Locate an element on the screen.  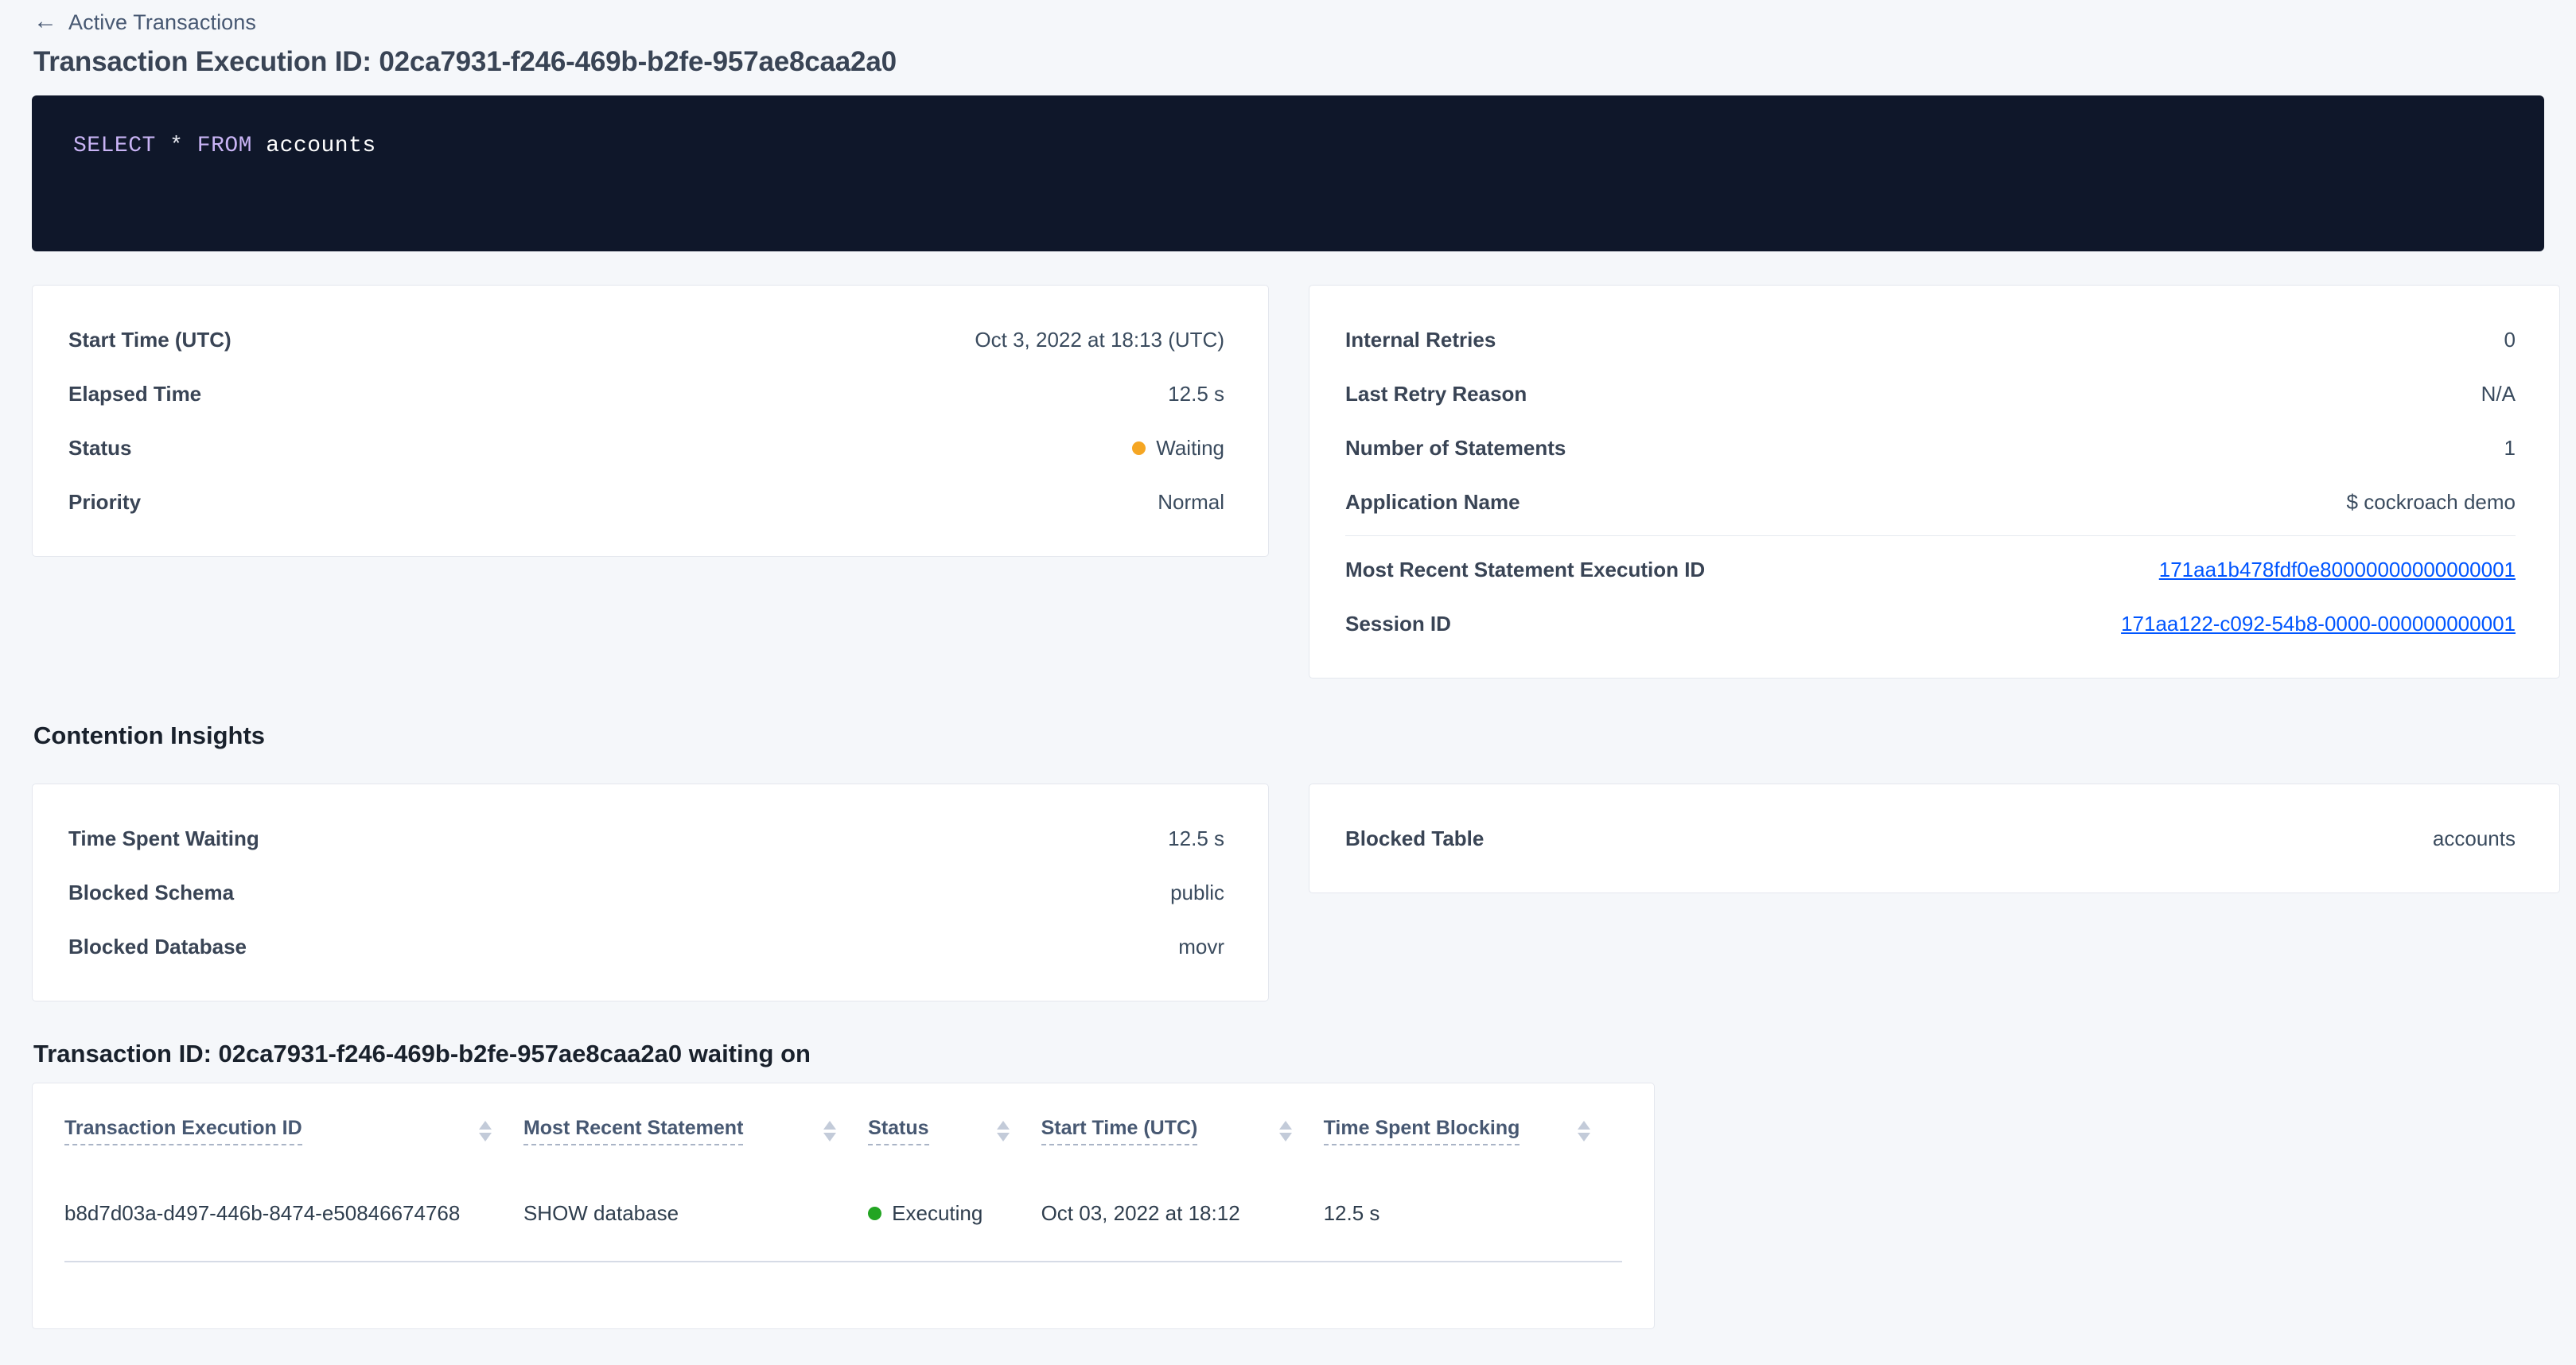
cell-most-recent-statement: SHOW database is located at coordinates (696, 1214).